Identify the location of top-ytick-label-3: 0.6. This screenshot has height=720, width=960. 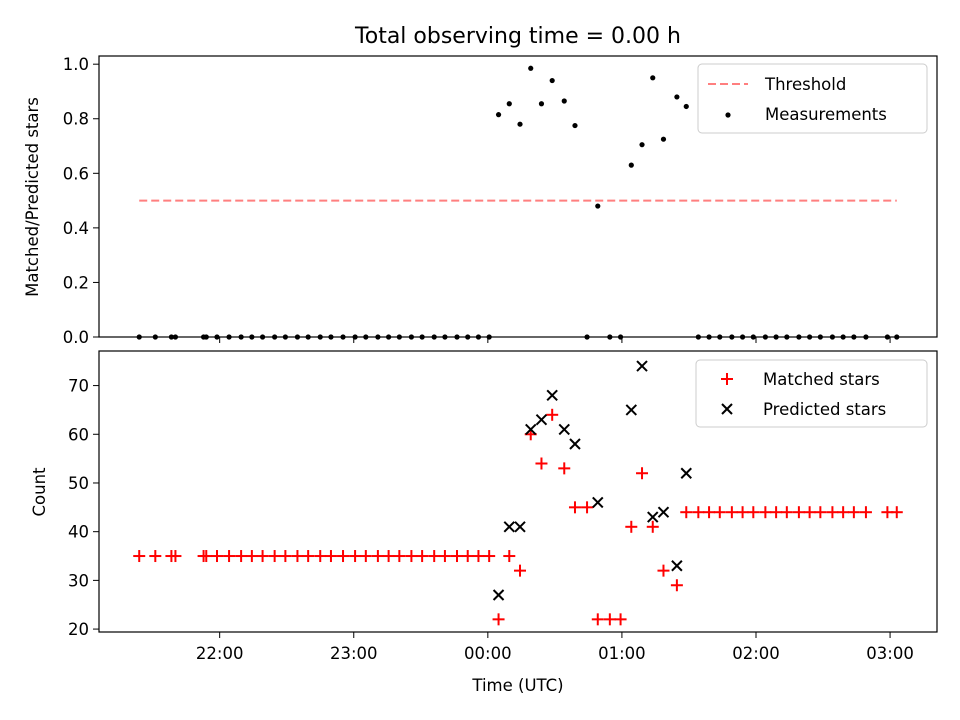
(76, 173).